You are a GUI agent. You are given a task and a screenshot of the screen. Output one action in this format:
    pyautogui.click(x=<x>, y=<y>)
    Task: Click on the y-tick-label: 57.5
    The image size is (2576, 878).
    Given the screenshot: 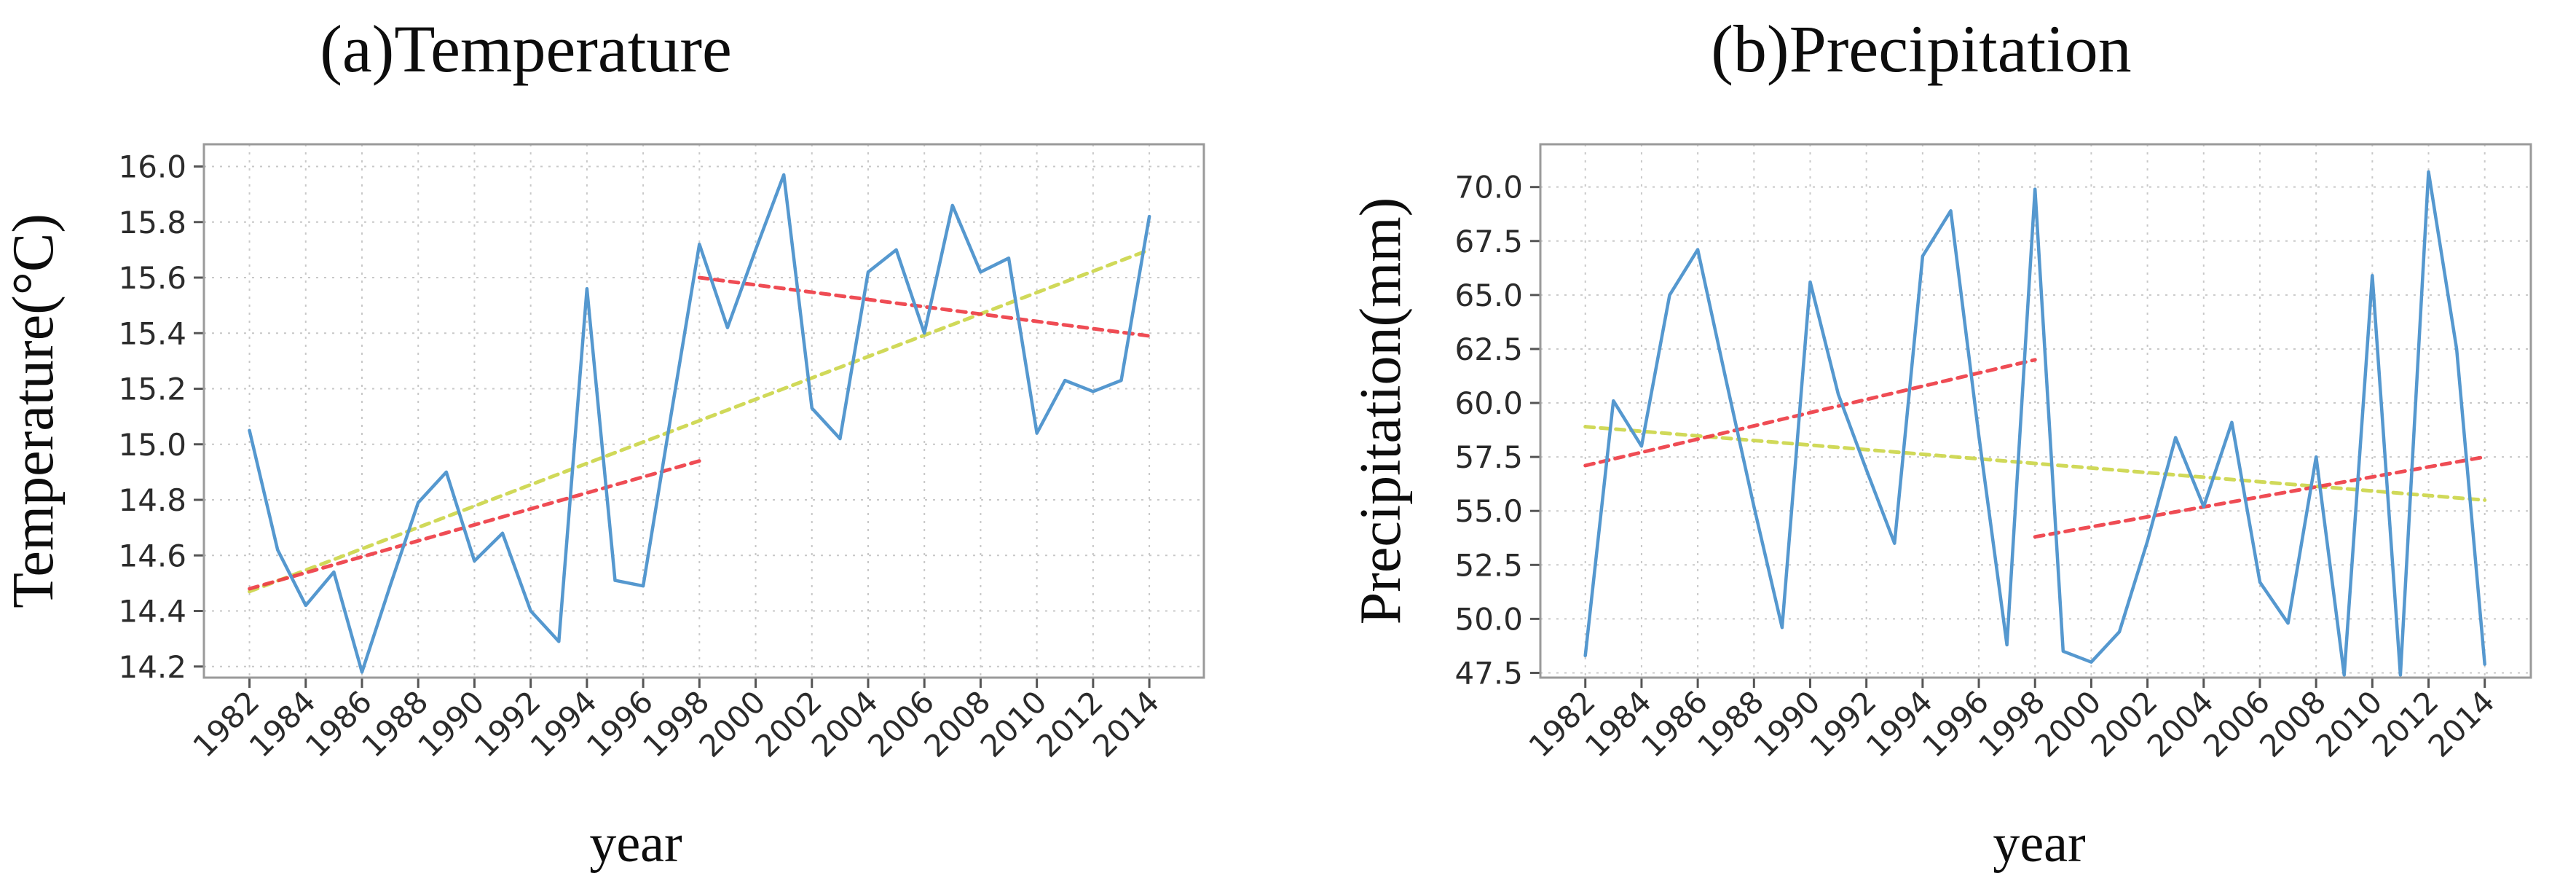 What is the action you would take?
    pyautogui.click(x=1488, y=457)
    